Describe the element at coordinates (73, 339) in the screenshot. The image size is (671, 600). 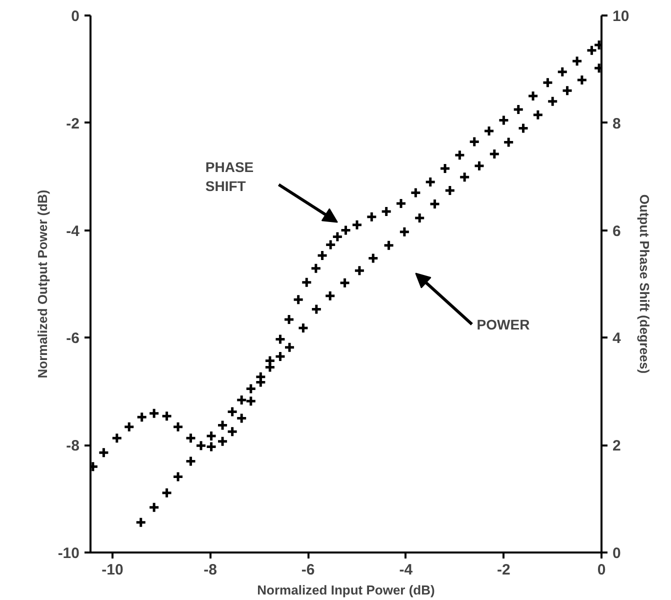
I see `y-tick-label: -6` at that location.